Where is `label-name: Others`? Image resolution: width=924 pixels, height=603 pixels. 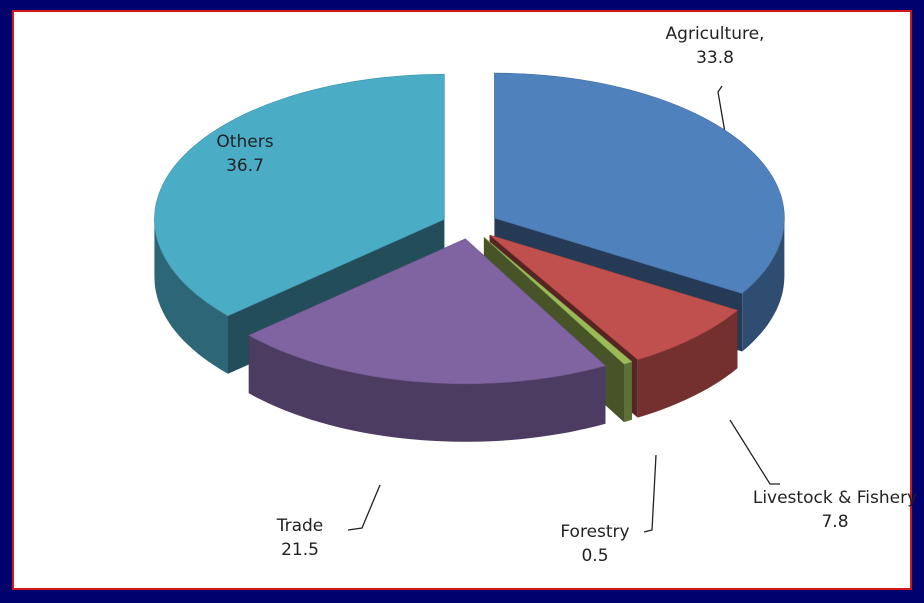
label-name: Others is located at coordinates (245, 142).